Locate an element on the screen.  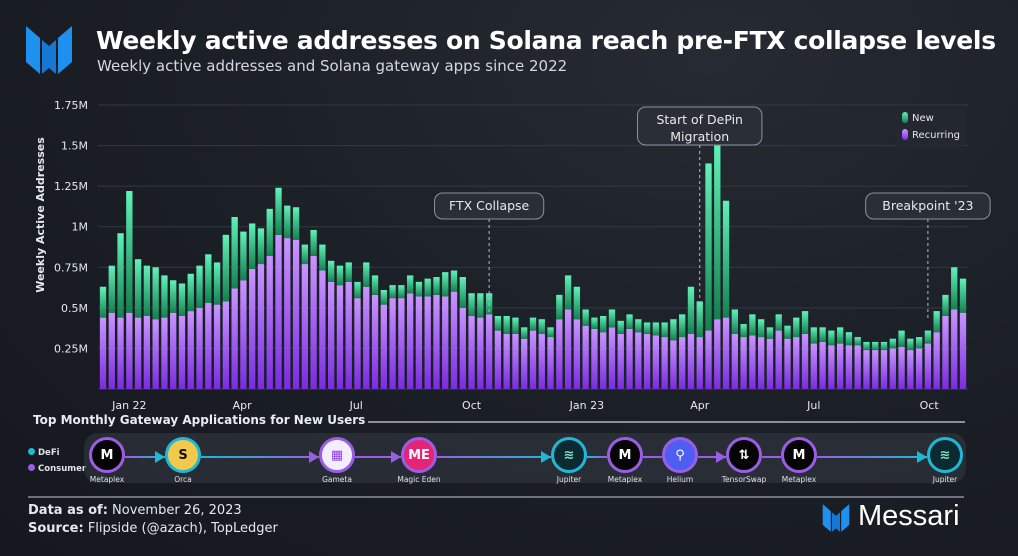
gateway-app-jupiter: ≋ Jupiter is located at coordinates (945, 460).